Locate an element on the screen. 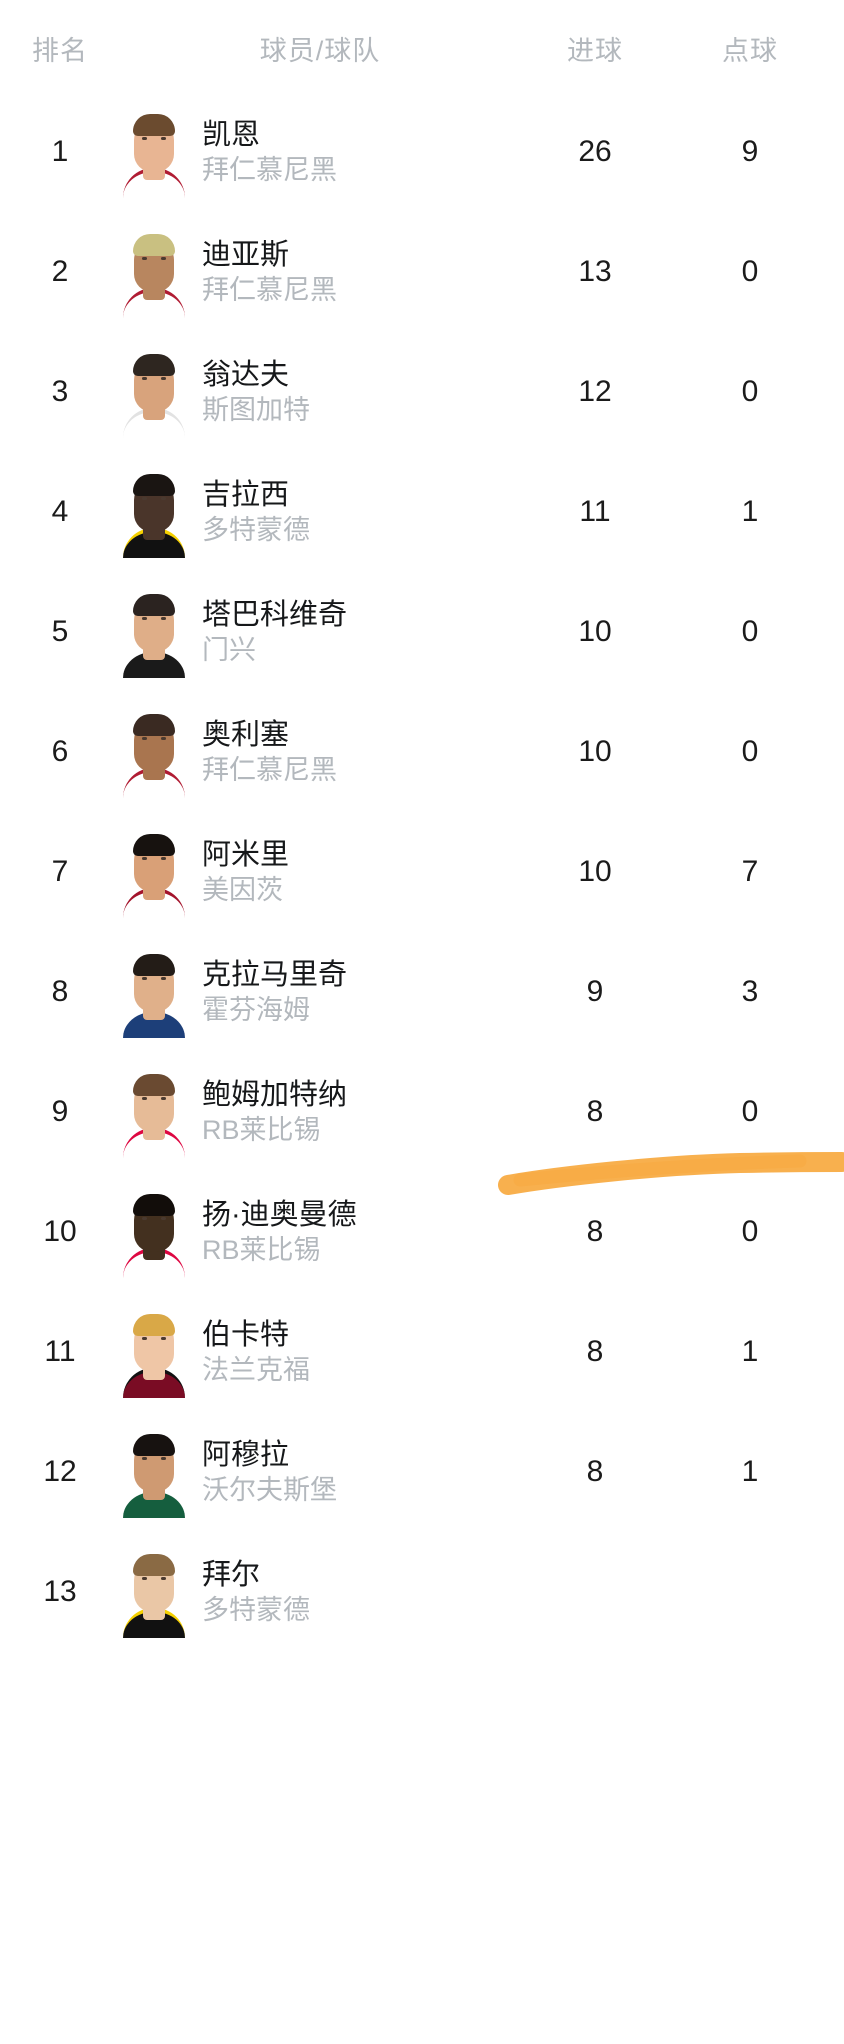 This screenshot has width=844, height=2044. table-row: 9 鲍姆加特纳 RB莱比锡 8 0 is located at coordinates (422, 1112).